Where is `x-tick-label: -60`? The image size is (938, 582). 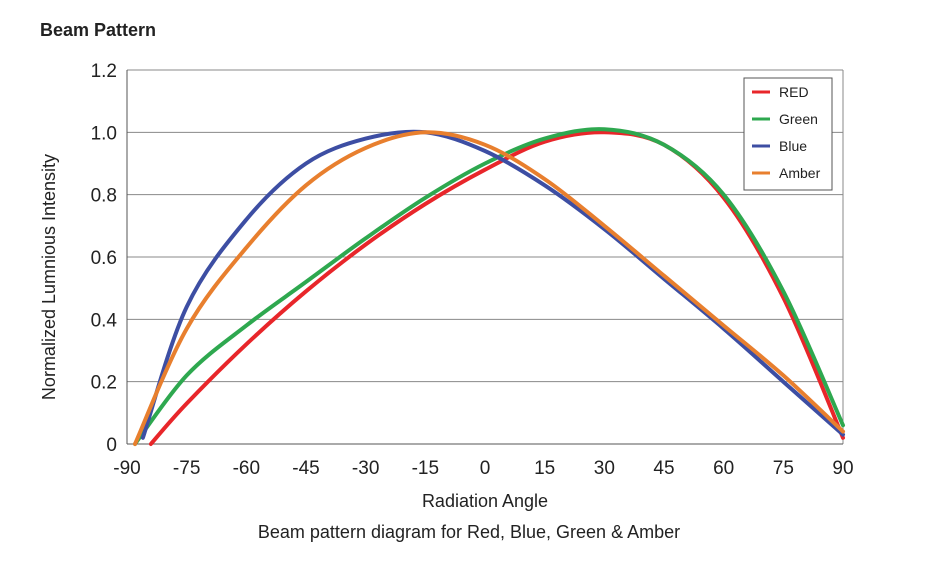
x-tick-label: -60 is located at coordinates (246, 468).